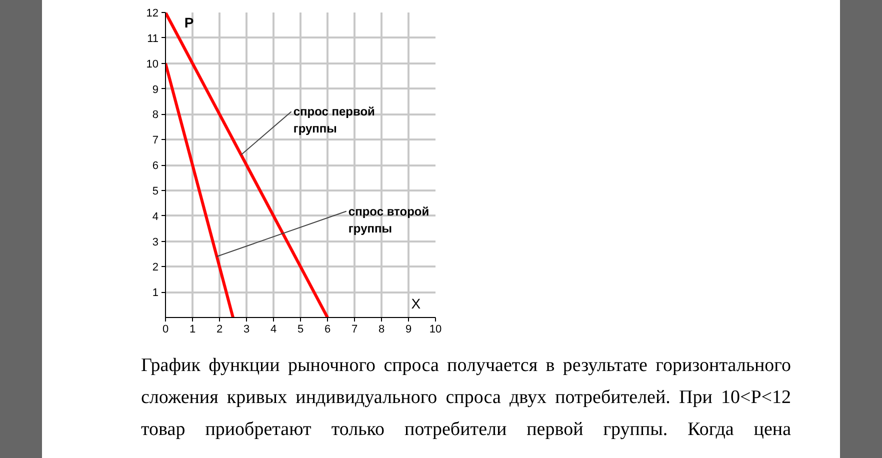 This screenshot has height=458, width=882. I want to click on x-axis-title: X, so click(416, 304).